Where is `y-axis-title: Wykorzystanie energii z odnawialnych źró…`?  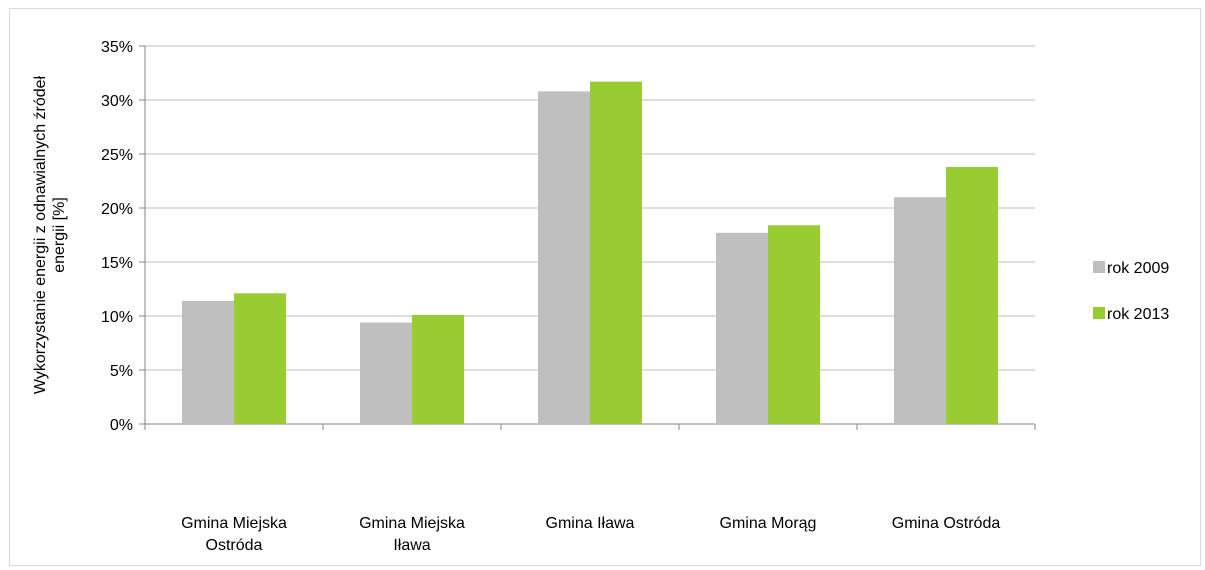 y-axis-title: Wykorzystanie energii z odnawialnych źró… is located at coordinates (50, 234).